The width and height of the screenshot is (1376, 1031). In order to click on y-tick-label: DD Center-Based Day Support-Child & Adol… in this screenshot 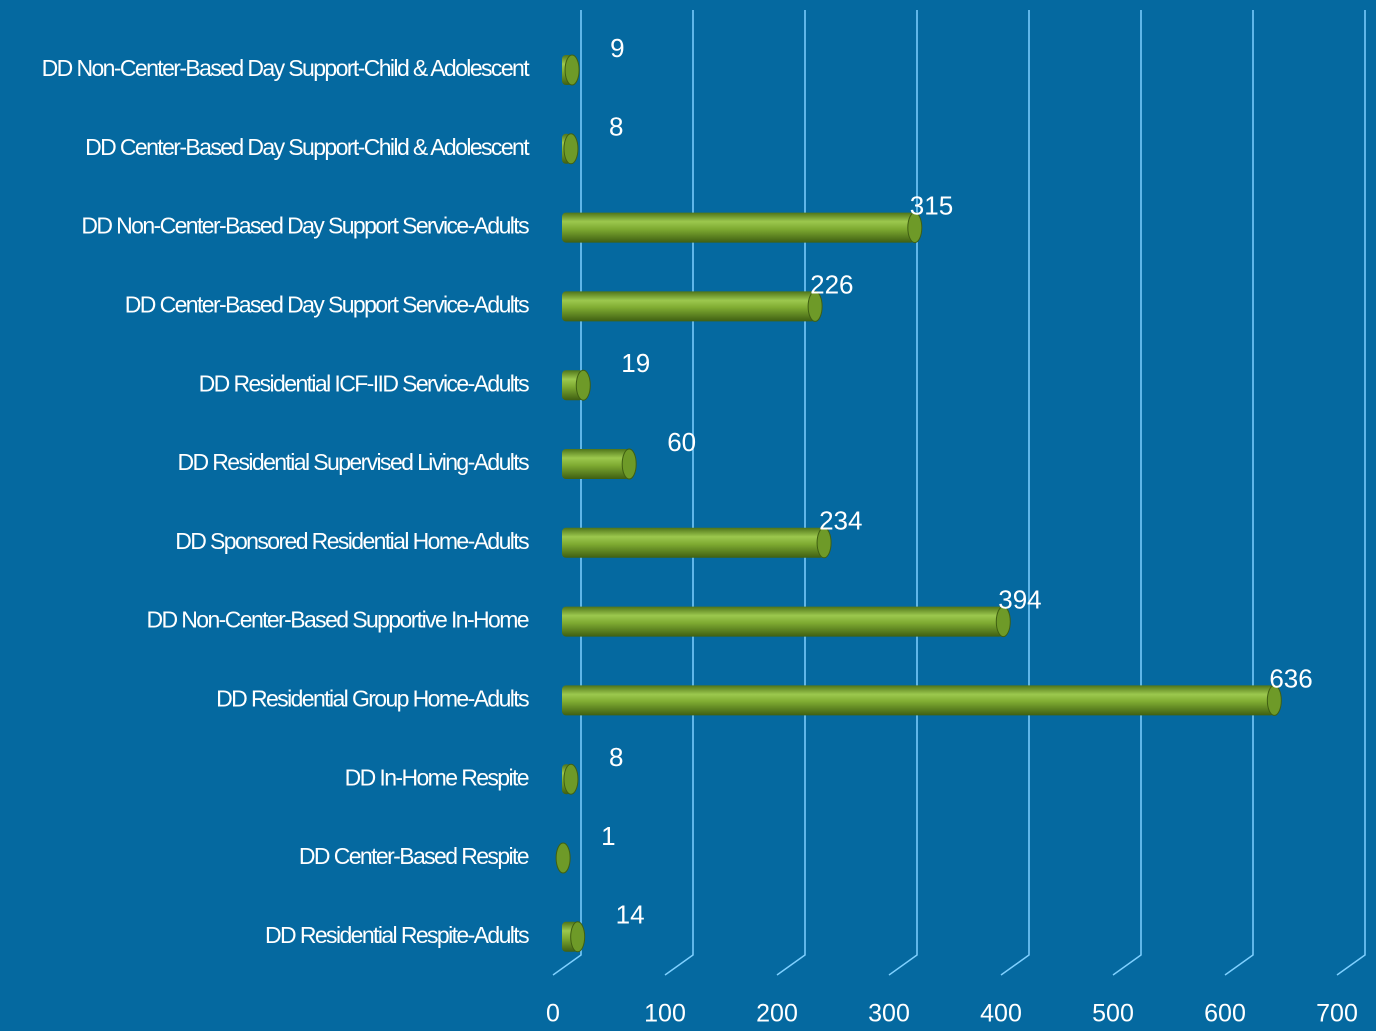, I will do `click(307, 147)`.